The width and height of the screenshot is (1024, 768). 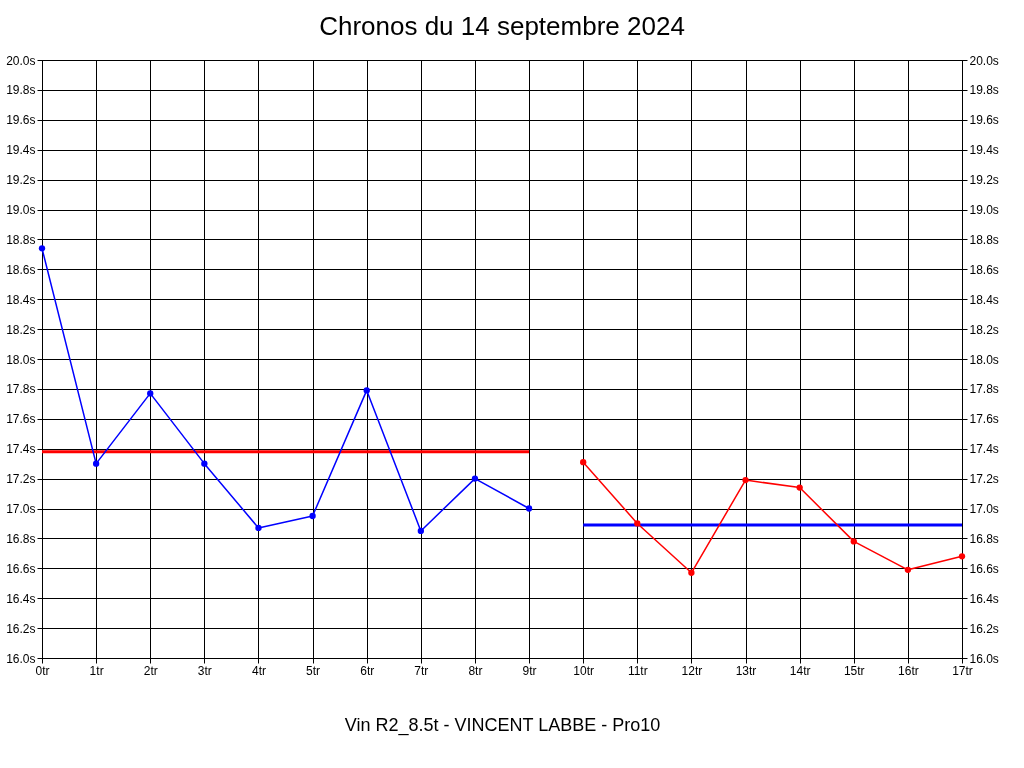 I want to click on chart-title: Chronos du 14 septembre 2024, so click(x=502, y=26).